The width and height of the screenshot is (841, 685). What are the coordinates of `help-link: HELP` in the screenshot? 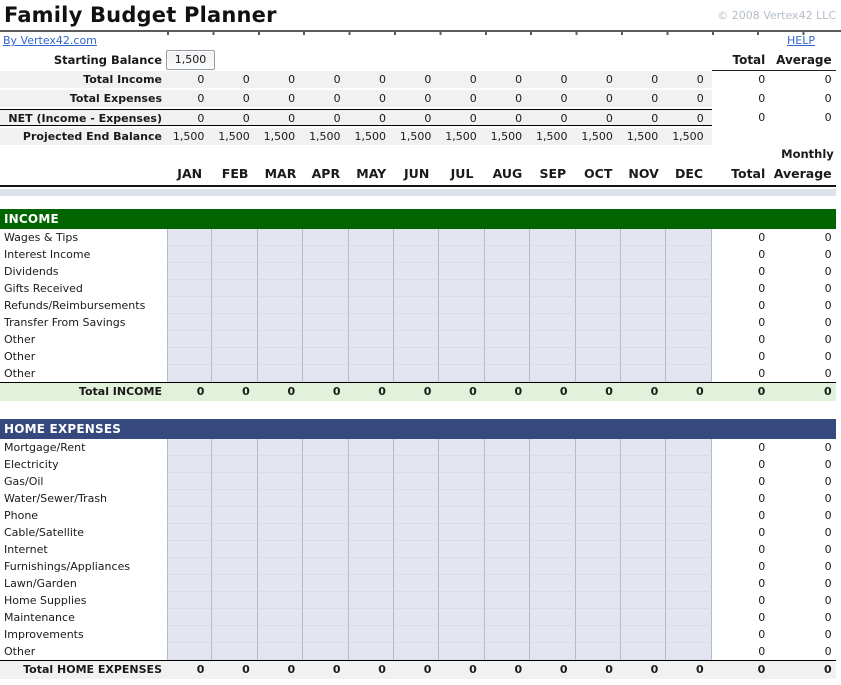 It's located at (801, 40).